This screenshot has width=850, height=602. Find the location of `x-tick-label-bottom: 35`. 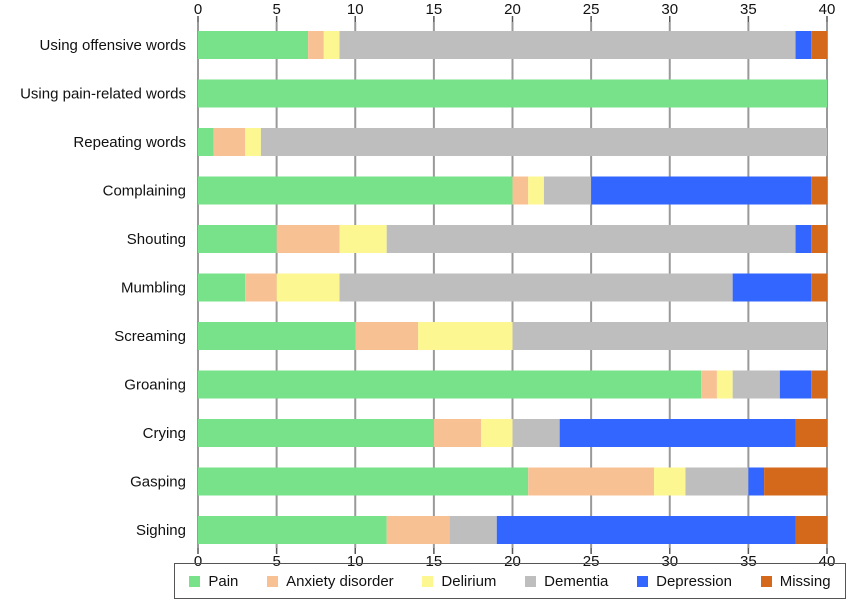

x-tick-label-bottom: 35 is located at coordinates (748, 561).